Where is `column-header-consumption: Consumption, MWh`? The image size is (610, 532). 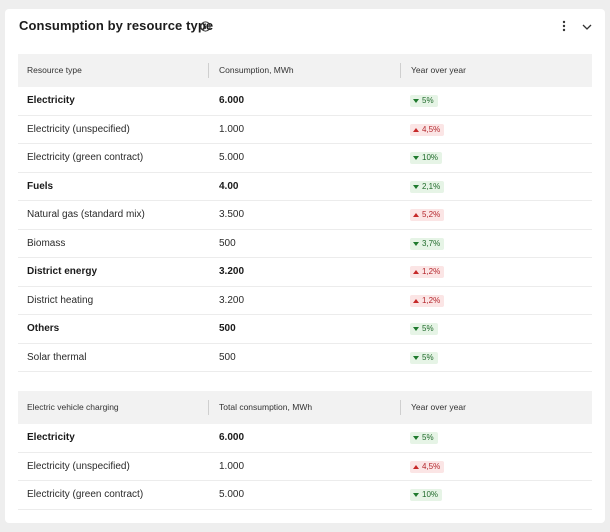
column-header-consumption: Consumption, MWh is located at coordinates (256, 70).